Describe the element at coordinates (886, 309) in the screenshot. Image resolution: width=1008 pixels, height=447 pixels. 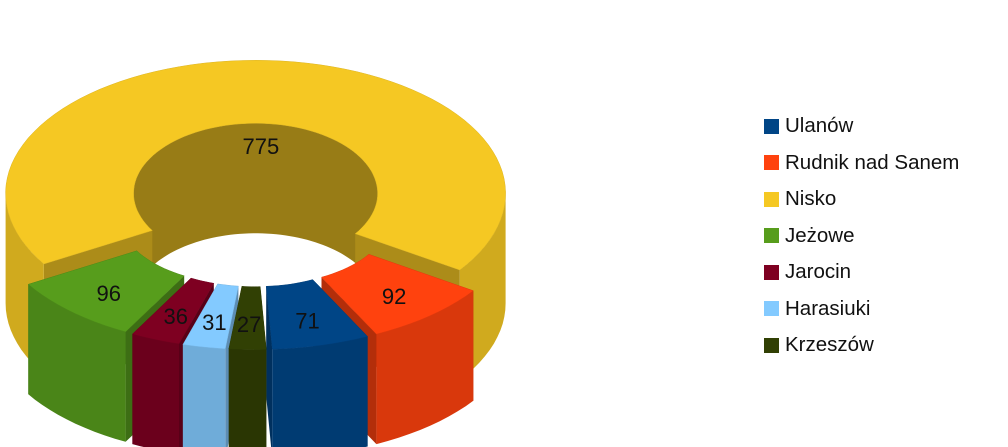
I see `legend-item-harasiuki: Harasiuki` at that location.